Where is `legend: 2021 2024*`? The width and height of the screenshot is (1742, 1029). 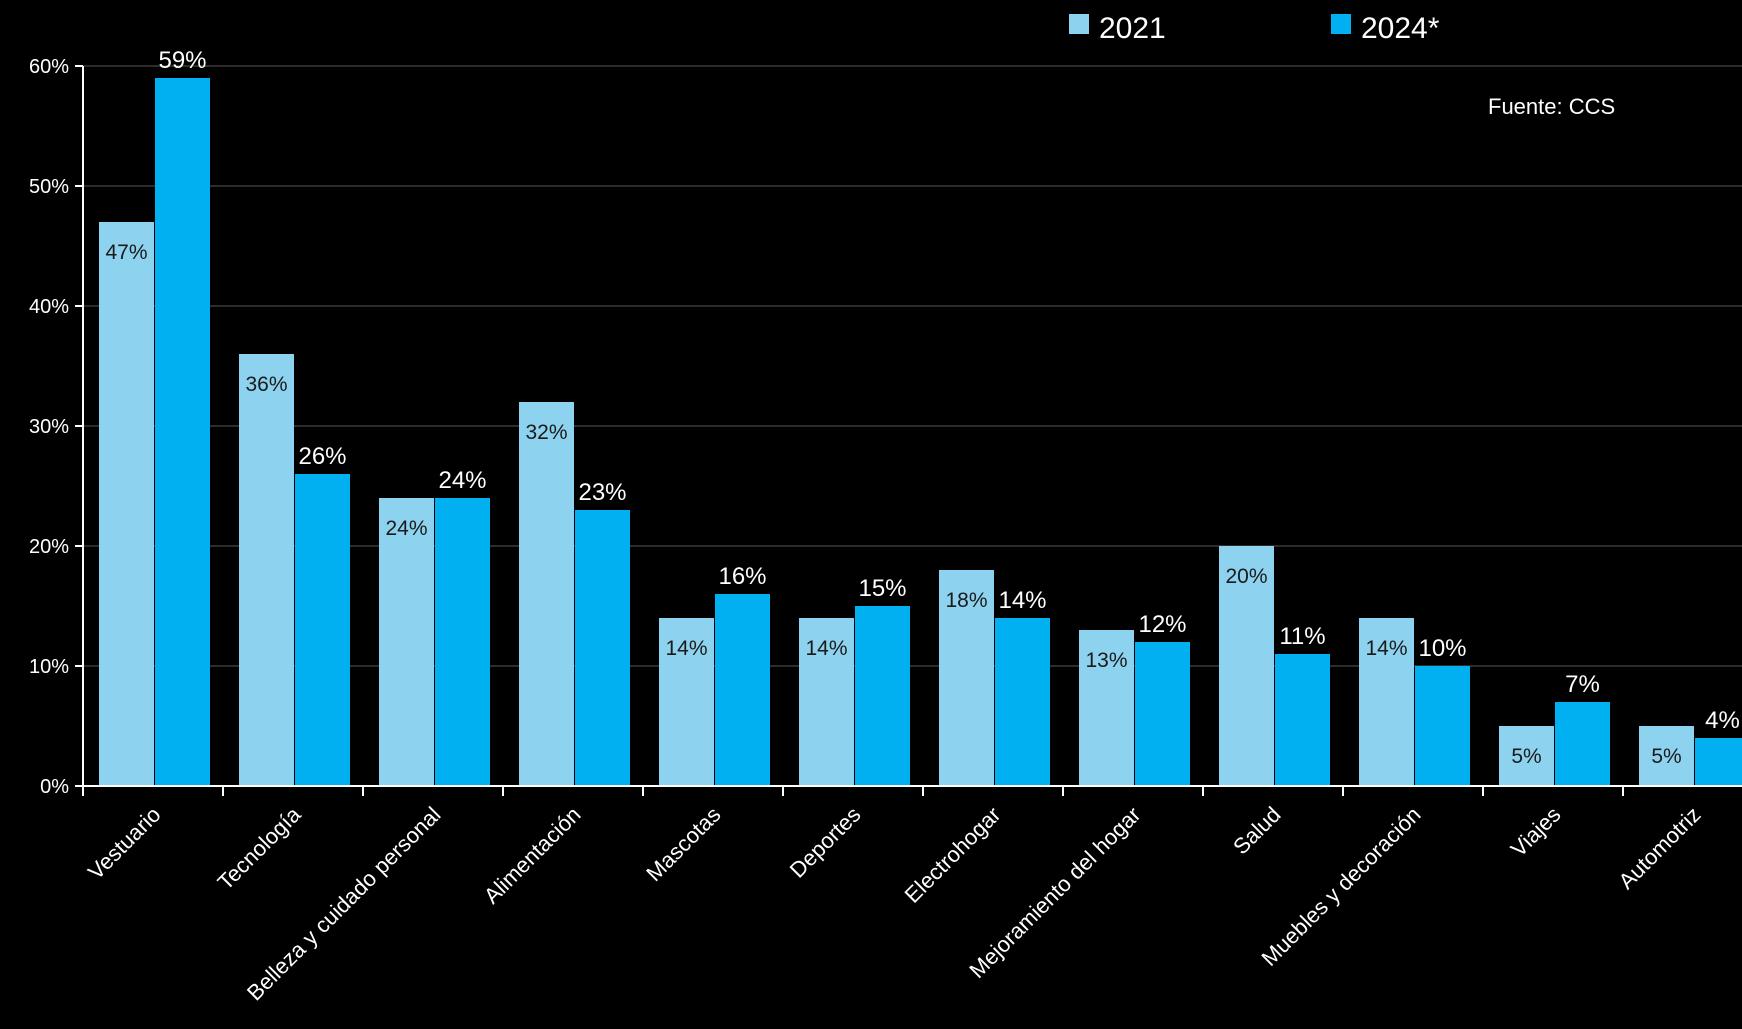
legend: 2021 2024* is located at coordinates (1254, 28).